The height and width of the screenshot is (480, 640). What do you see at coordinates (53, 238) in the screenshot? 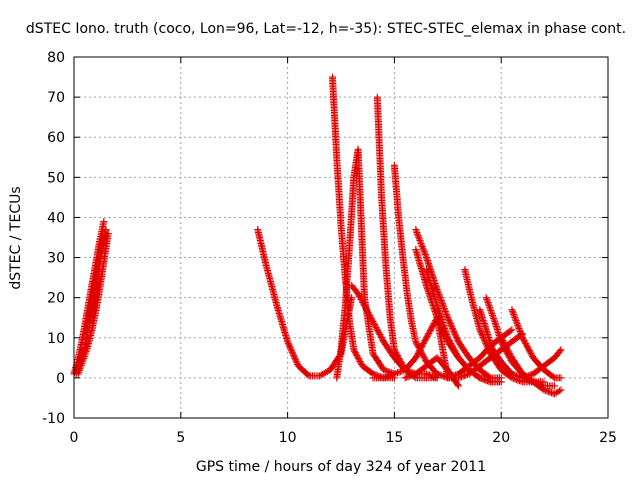
I see `y-tick-labels: -10 0 10 20 30 40 50 60 70 80` at bounding box center [53, 238].